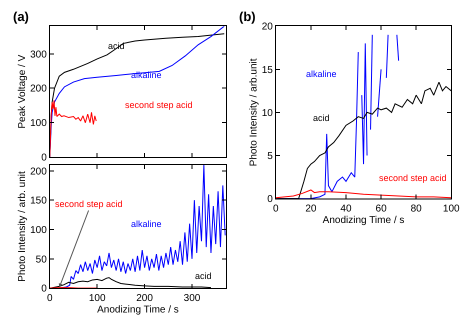 The image size is (469, 326). I want to click on x-tick-label: 300, so click(192, 298).